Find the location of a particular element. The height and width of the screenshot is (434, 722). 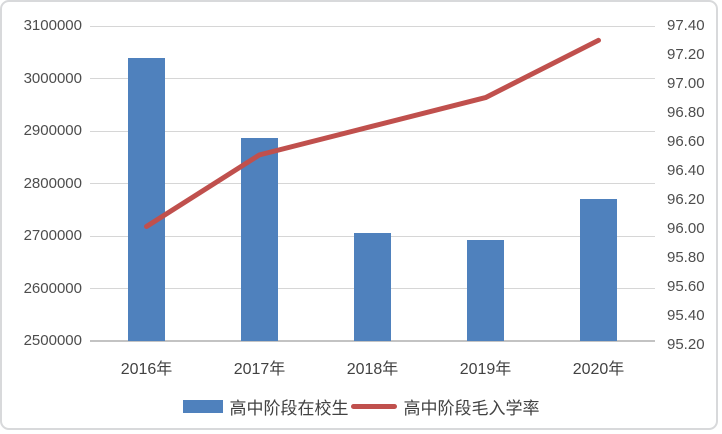

right-axis-tick-label: 96.60 is located at coordinates (686, 141).